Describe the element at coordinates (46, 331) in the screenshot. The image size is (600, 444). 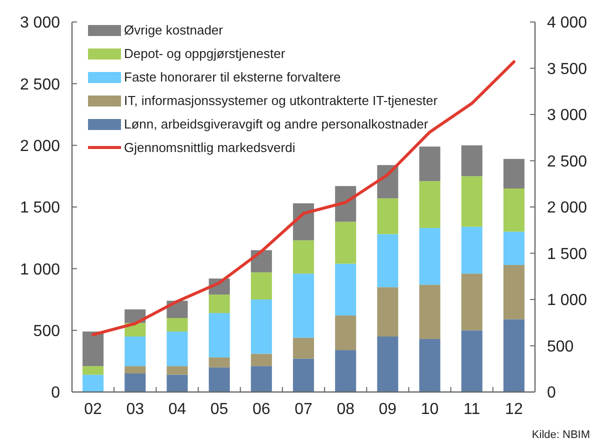
I see `y-tick-label: 500` at that location.